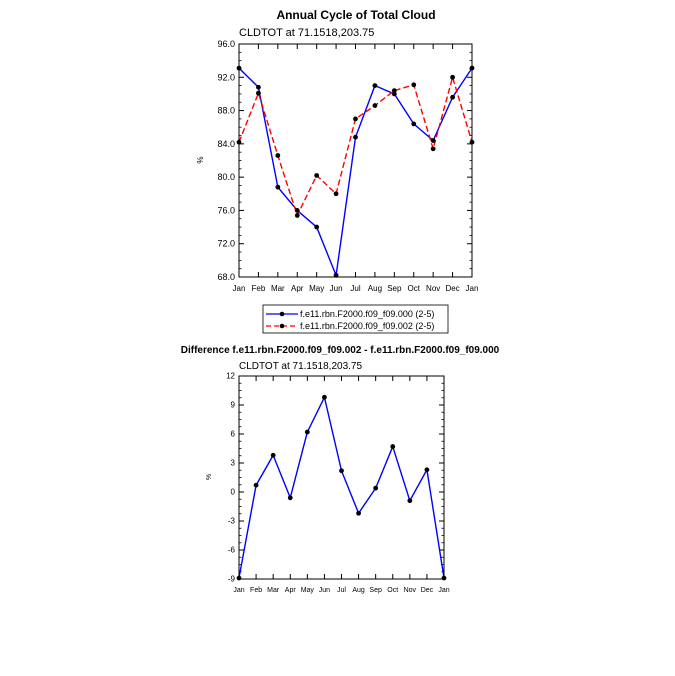  I want to click on legend-box, so click(355, 319).